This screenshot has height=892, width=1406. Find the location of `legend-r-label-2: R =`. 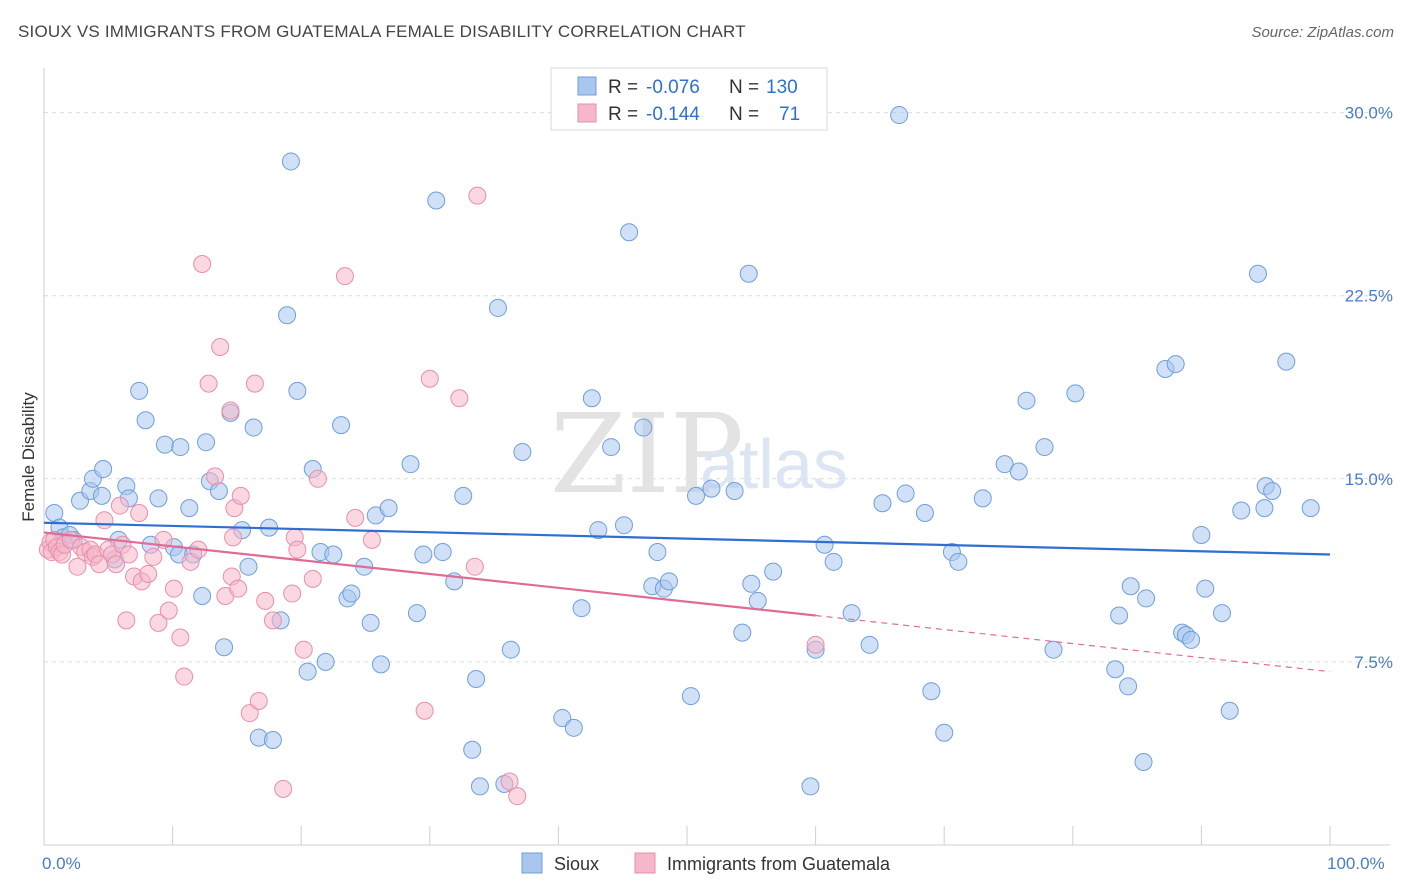

legend-r-label-2: R = is located at coordinates (623, 114).